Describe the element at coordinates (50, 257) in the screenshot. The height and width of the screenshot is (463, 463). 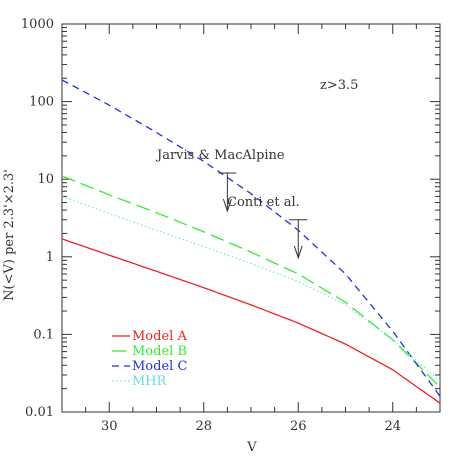
I see `y-tick-label: 1` at that location.